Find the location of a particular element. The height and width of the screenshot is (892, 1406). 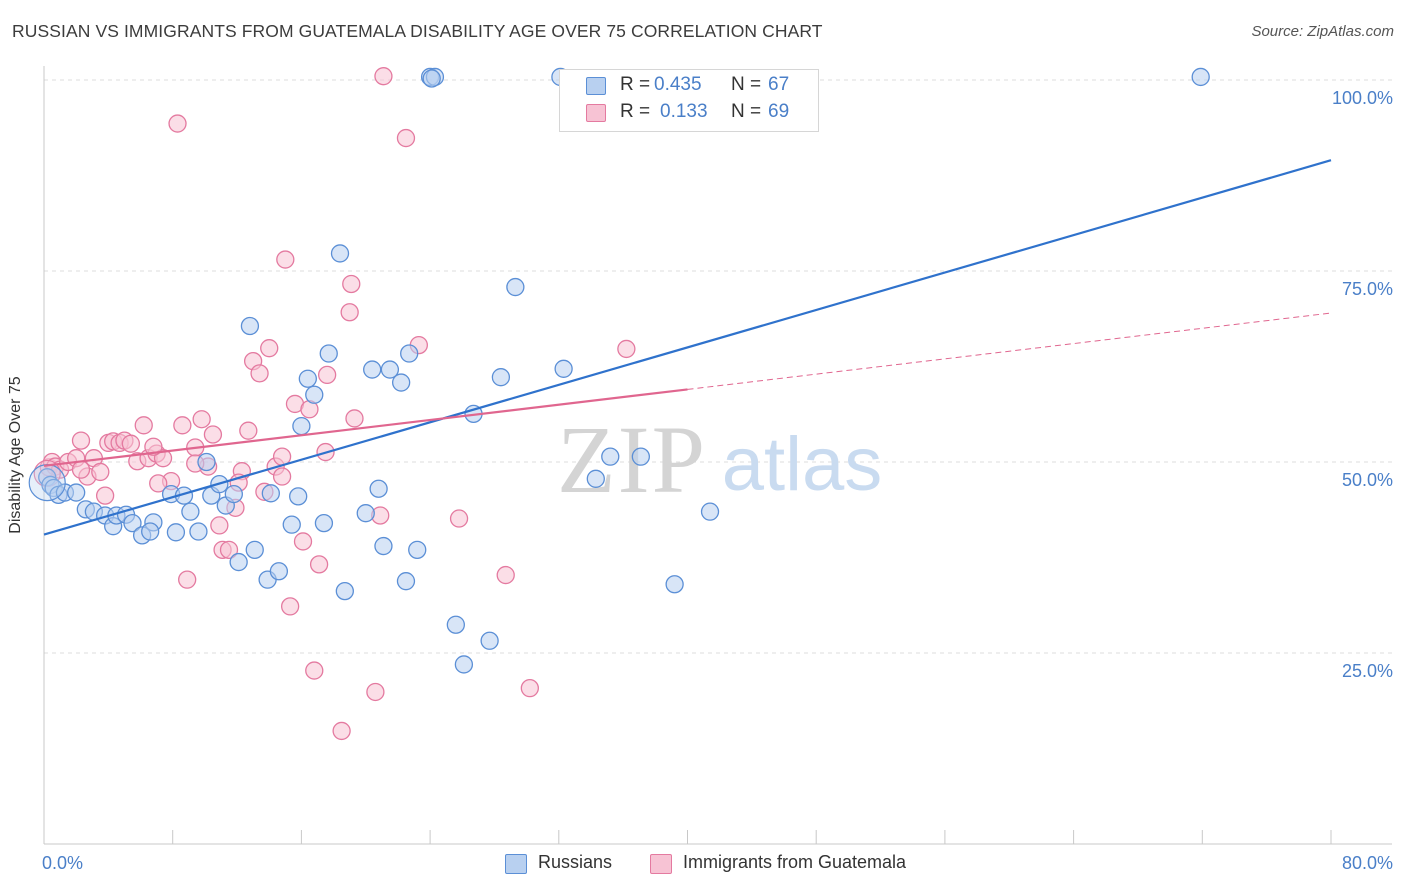

legend-n-value: 69 is located at coordinates (779, 111).